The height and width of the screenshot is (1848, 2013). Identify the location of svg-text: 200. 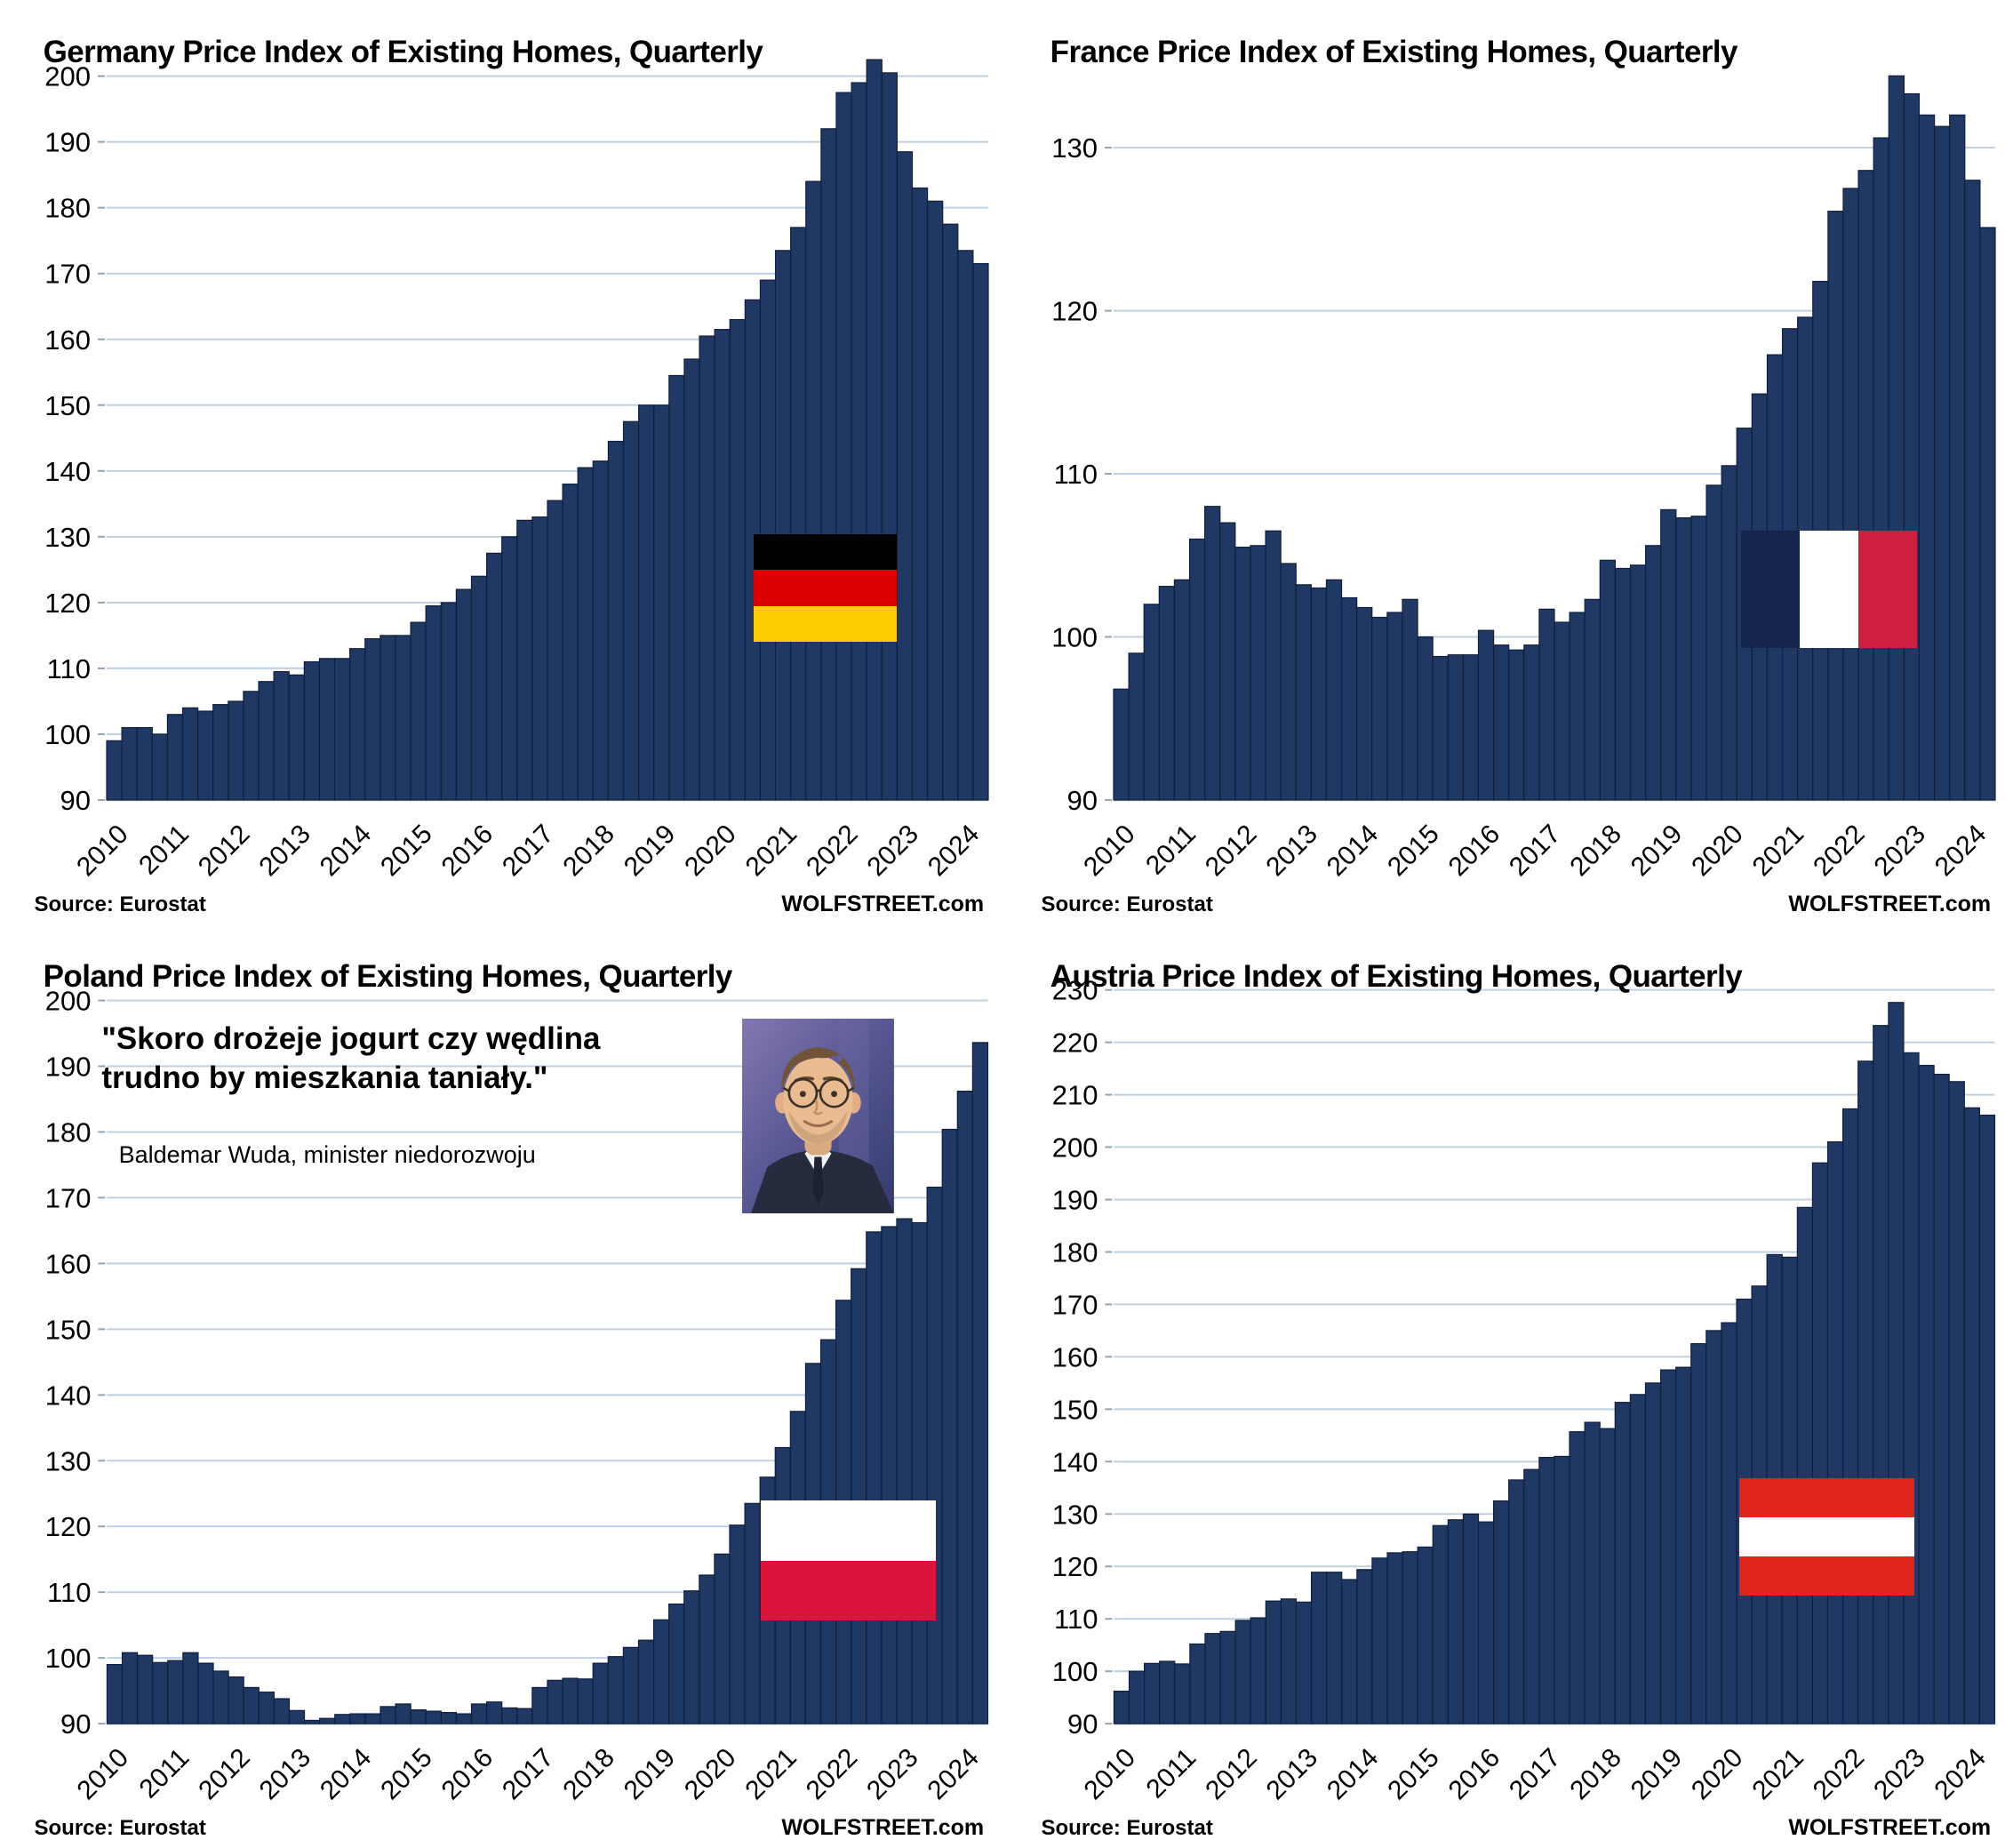
(68, 1001).